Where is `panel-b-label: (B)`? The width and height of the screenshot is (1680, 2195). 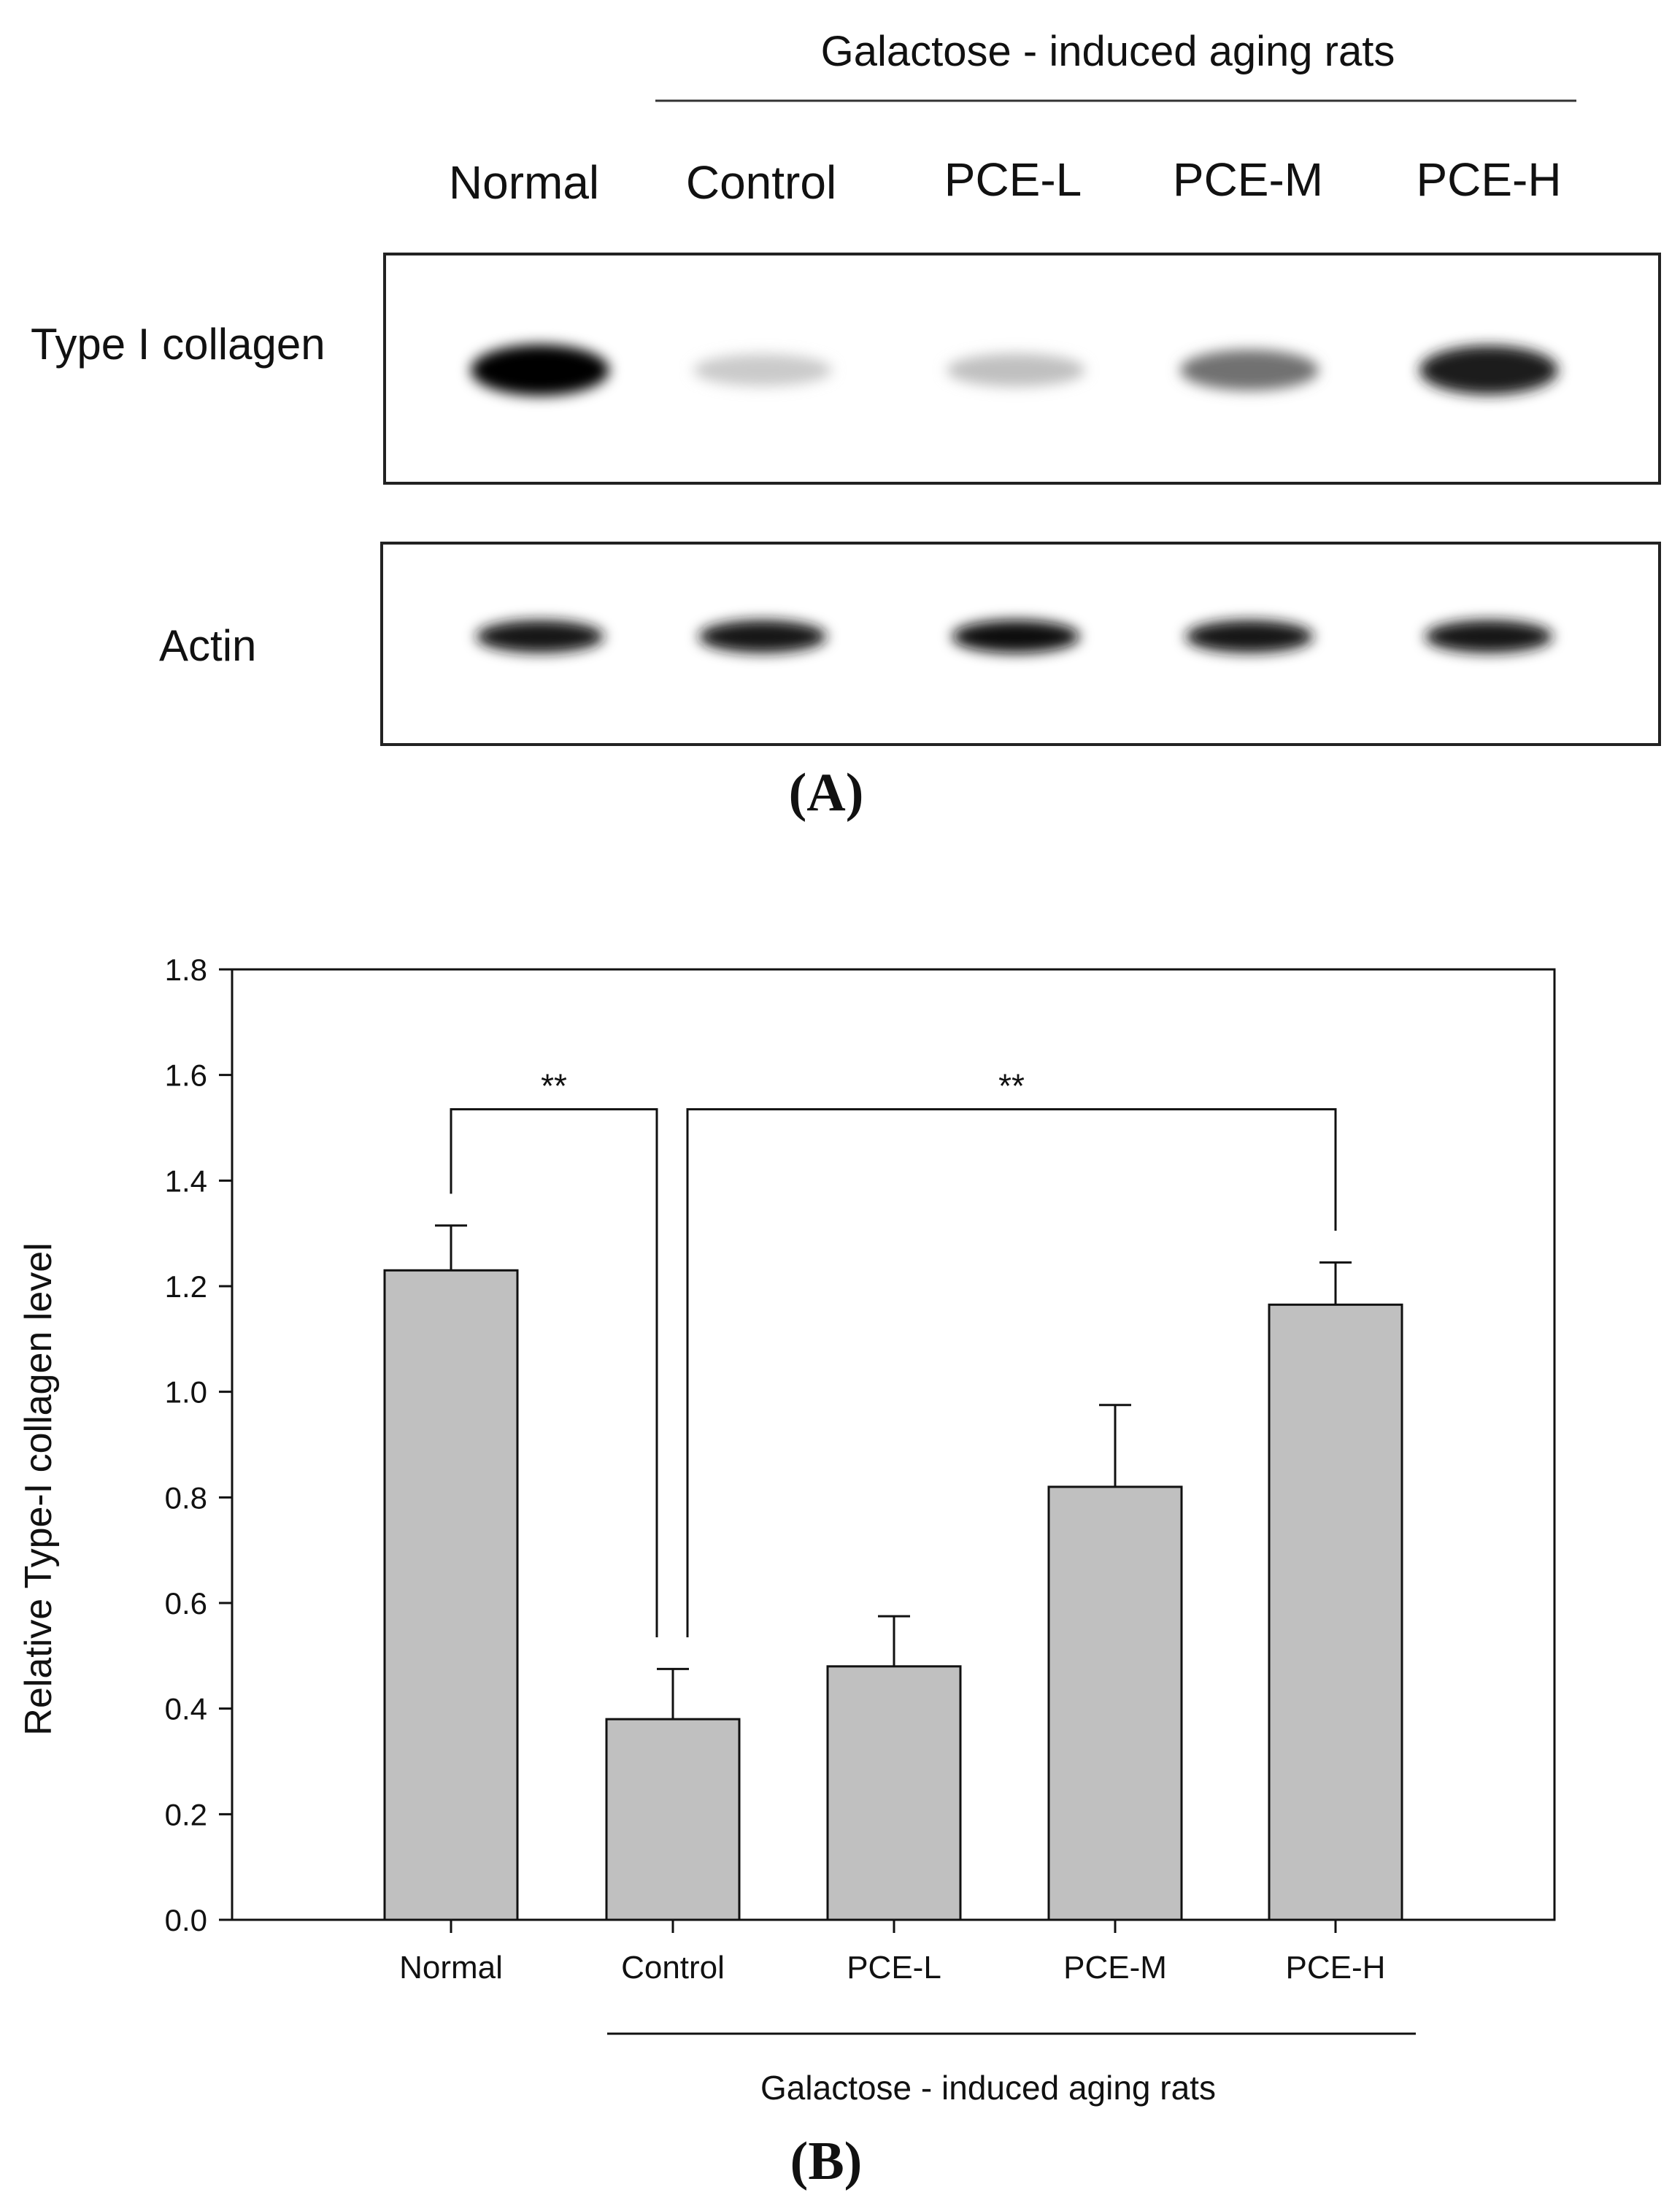 panel-b-label: (B) is located at coordinates (826, 2161).